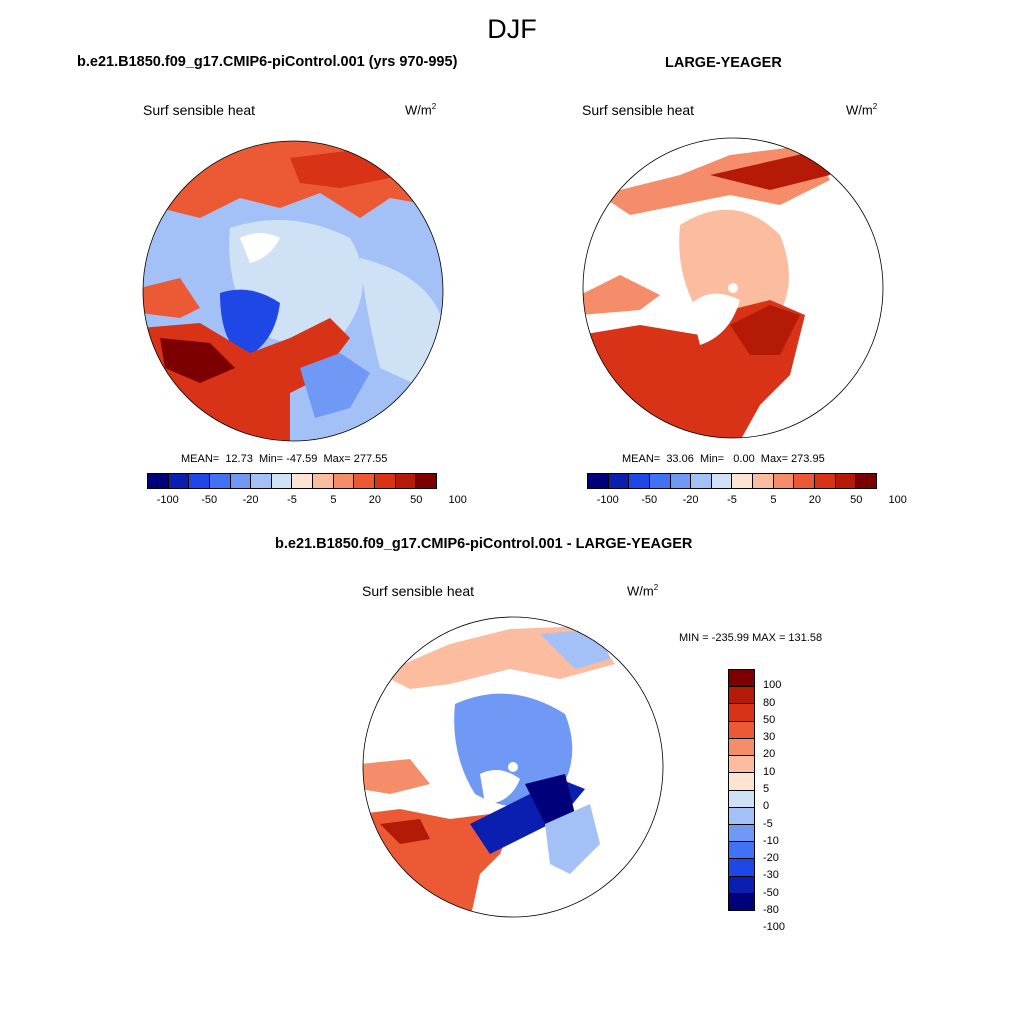 The height and width of the screenshot is (1024, 1024). What do you see at coordinates (374, 500) in the screenshot?
I see `panel-1-colorbar-tick-label: 20` at bounding box center [374, 500].